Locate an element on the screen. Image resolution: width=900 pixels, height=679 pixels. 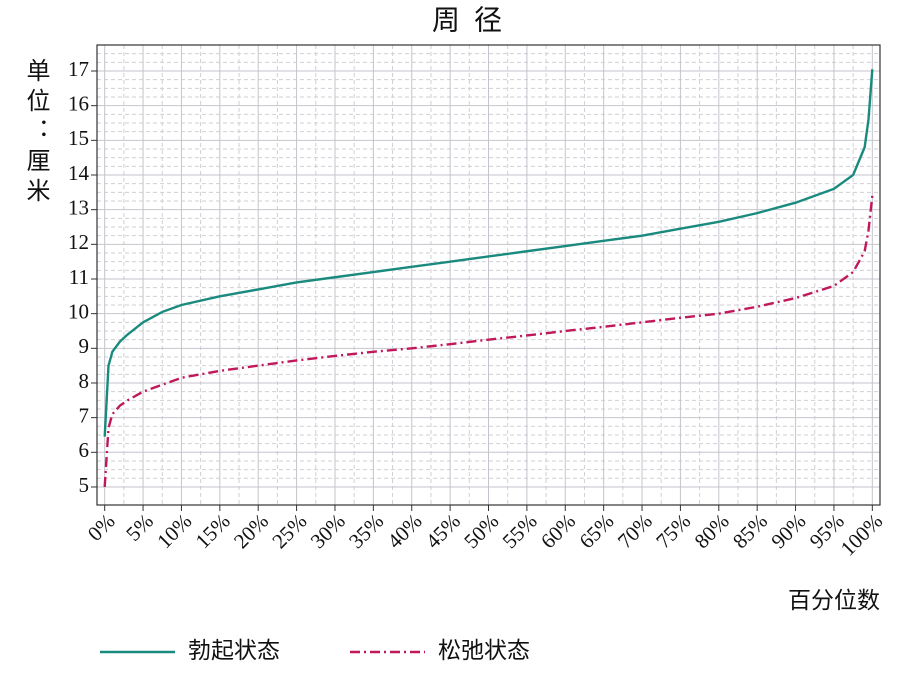
x-tick-label: 50% is located at coordinates (481, 531).